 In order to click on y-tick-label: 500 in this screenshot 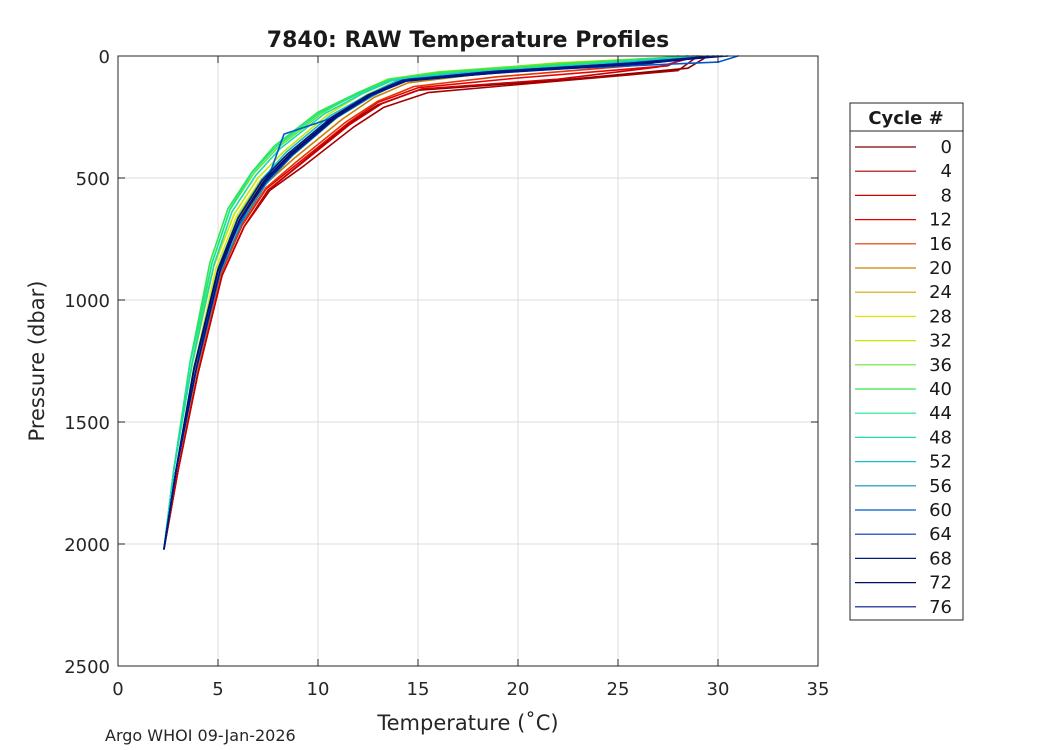, I will do `click(93, 179)`.